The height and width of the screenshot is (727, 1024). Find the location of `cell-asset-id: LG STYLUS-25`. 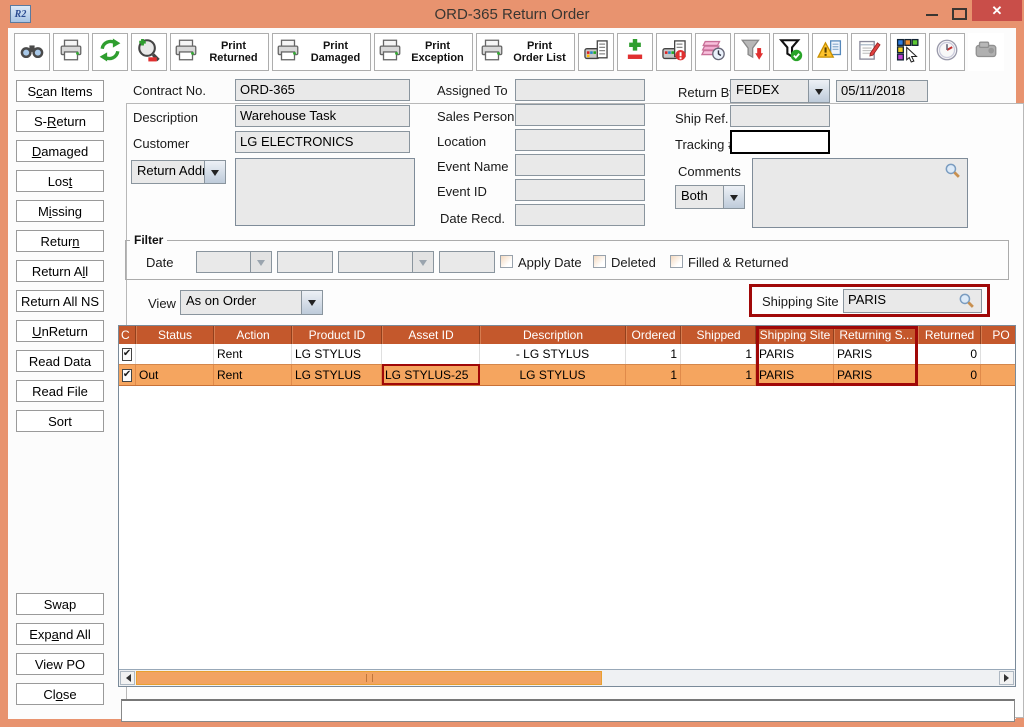

cell-asset-id: LG STYLUS-25 is located at coordinates (431, 375).